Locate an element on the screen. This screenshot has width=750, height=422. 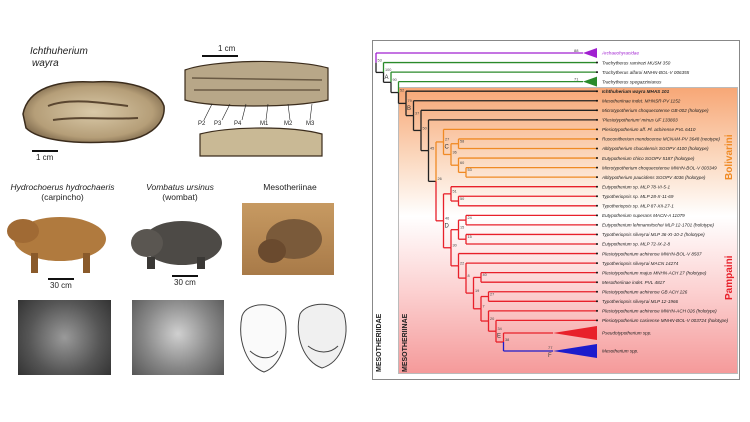
taxon-label: 'Plesiotypotherium' minus UF 133803 is located at coordinates (640, 120).